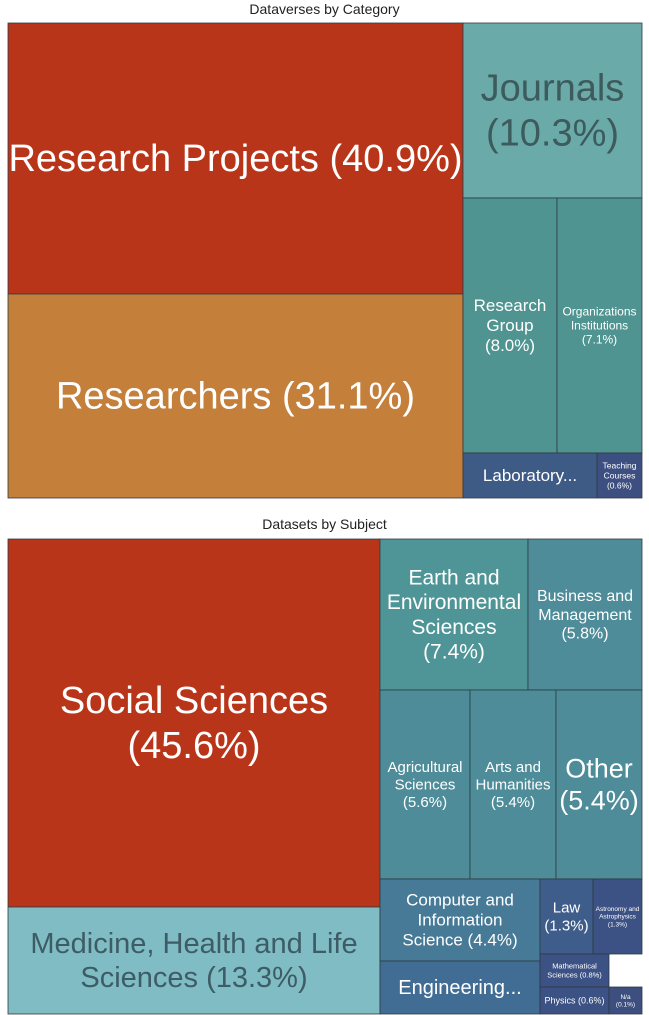  I want to click on treemap-cell-agricultural-sciences: Agricultural Sciences (5.6%), so click(425, 784).